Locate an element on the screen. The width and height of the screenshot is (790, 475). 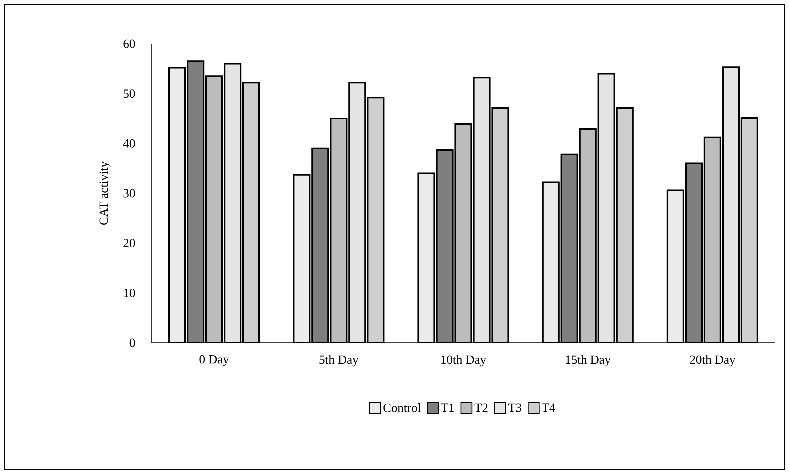
legend-label: Control is located at coordinates (402, 408).